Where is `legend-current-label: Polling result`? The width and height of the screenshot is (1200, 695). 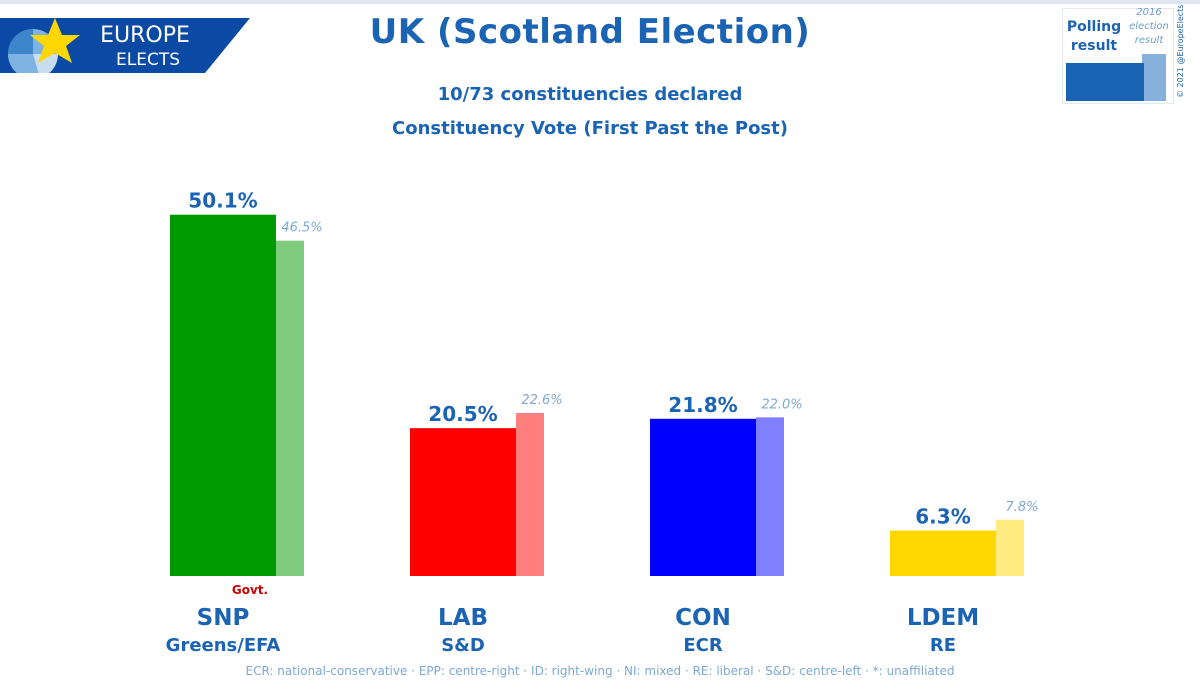 legend-current-label: Polling result is located at coordinates (1094, 36).